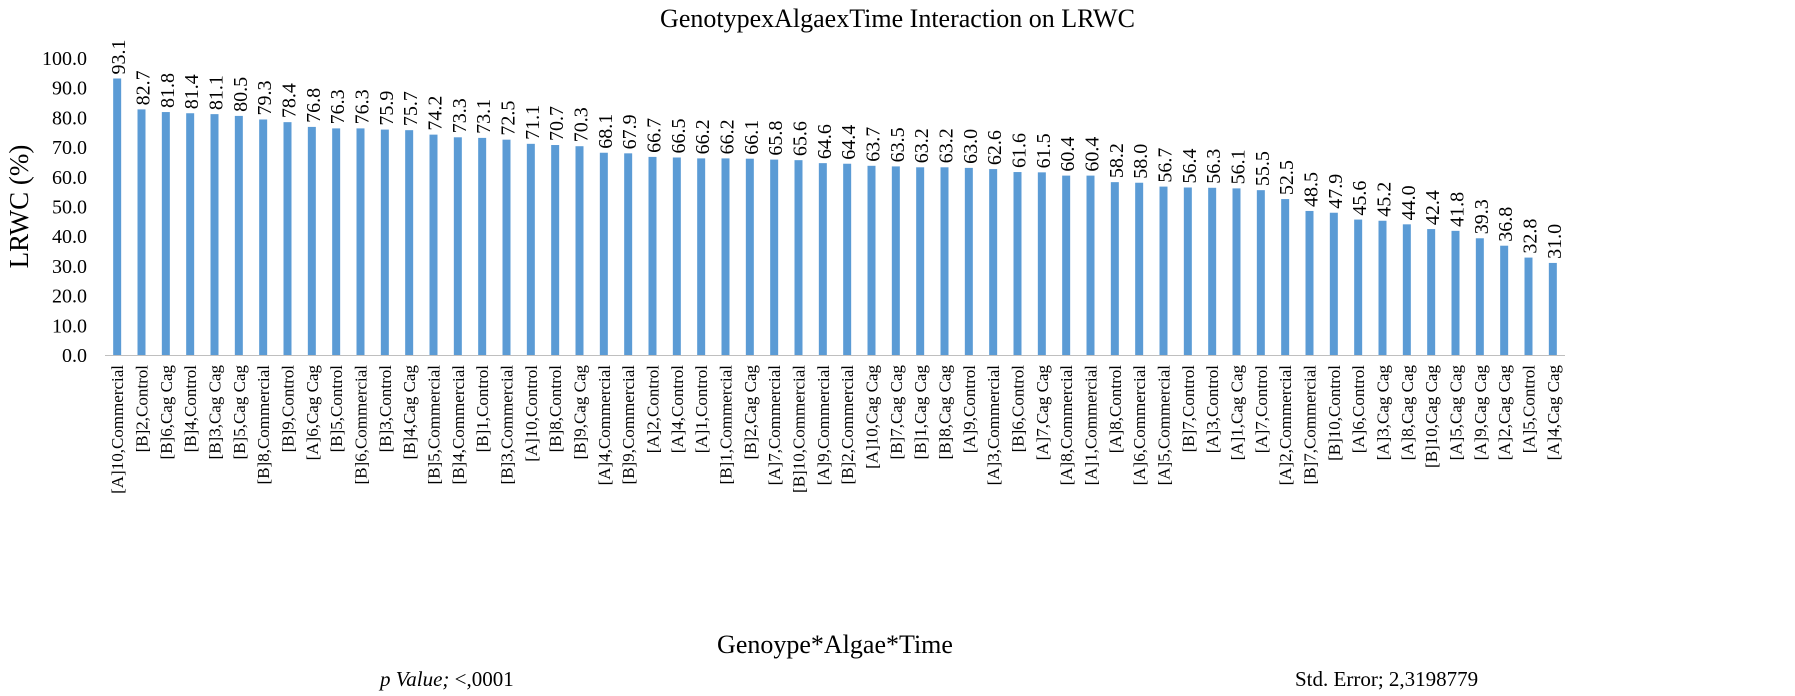 The image size is (1795, 696). Describe the element at coordinates (677, 409) in the screenshot. I see `x-tick-label: [A]4,Control` at that location.